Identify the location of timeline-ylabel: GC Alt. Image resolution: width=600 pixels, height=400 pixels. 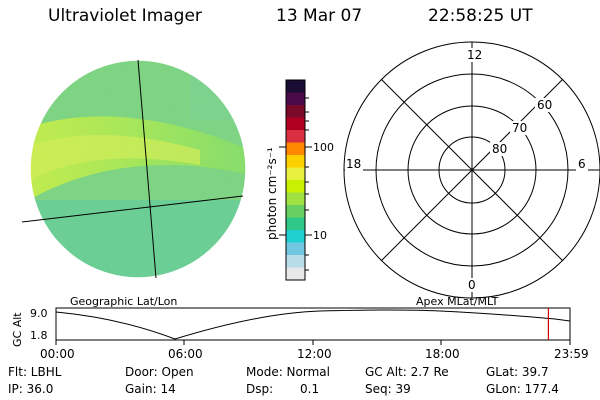
(17, 329).